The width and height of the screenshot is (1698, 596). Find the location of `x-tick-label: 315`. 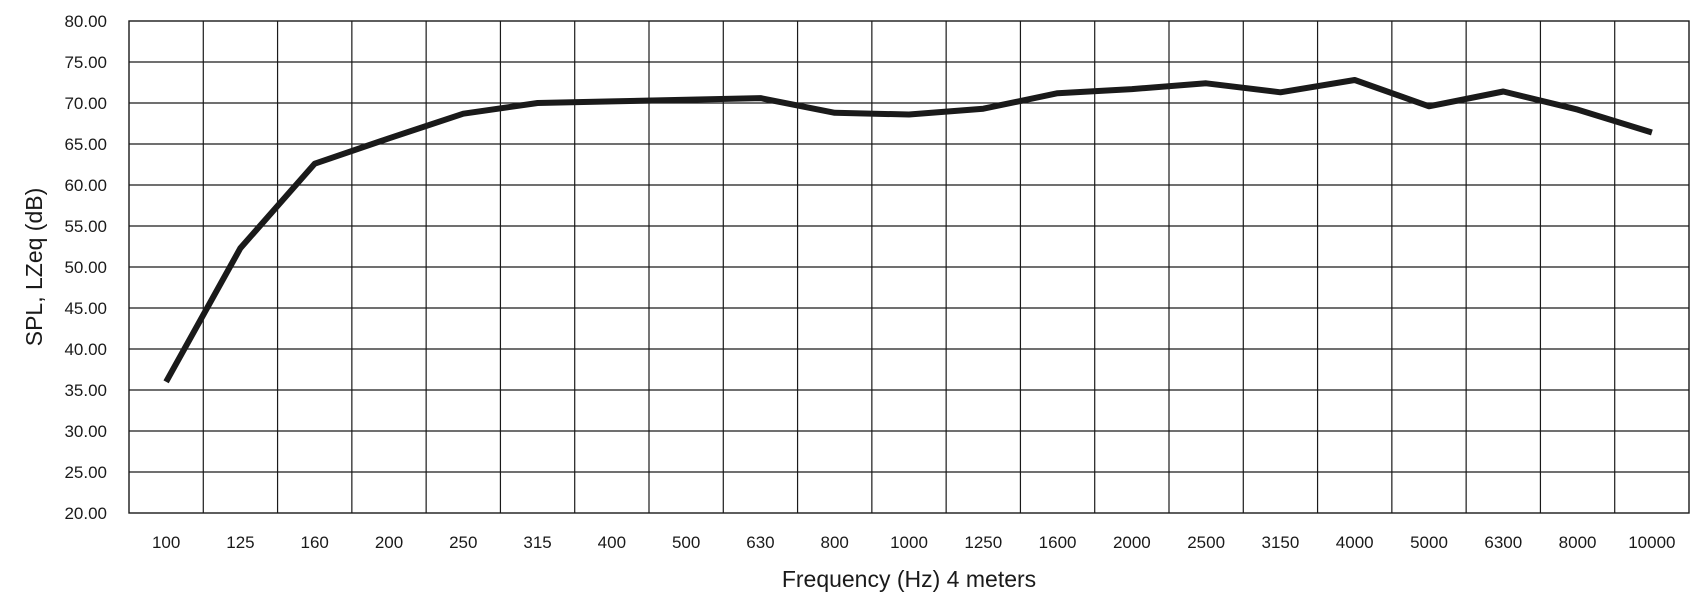

x-tick-label: 315 is located at coordinates (537, 542).